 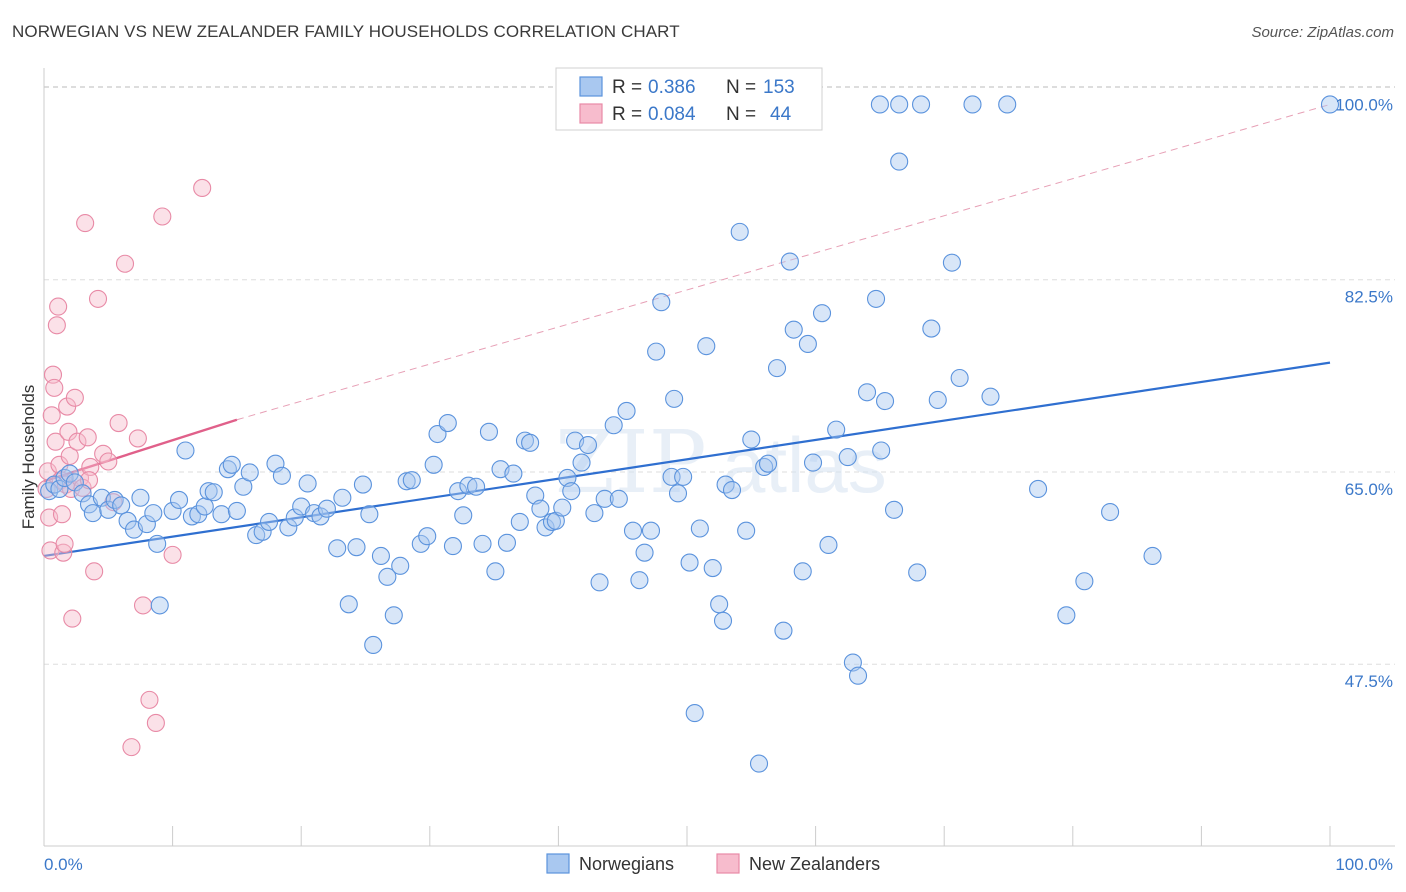 I want to click on stats-n-label-blue: N =, so click(x=741, y=87).